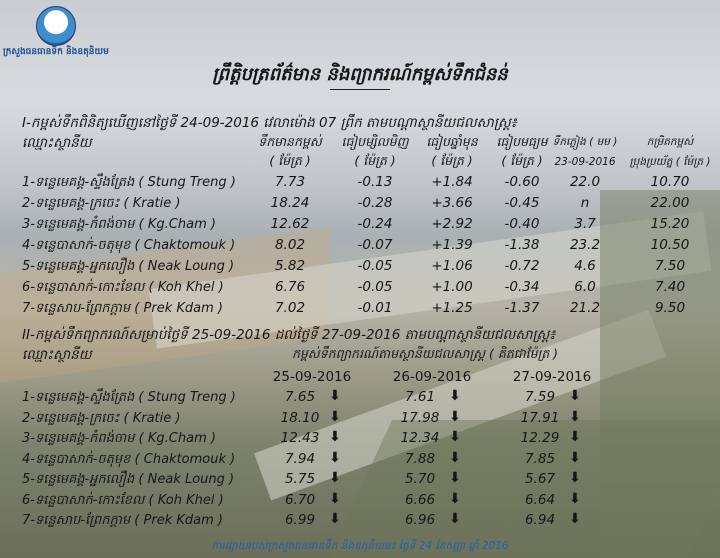  Describe the element at coordinates (119, 438) in the screenshot. I see `forecast-station-name: 3-ទន្លេមេគង្គ-កំពង់ចាម ( Kg.Cham )` at that location.